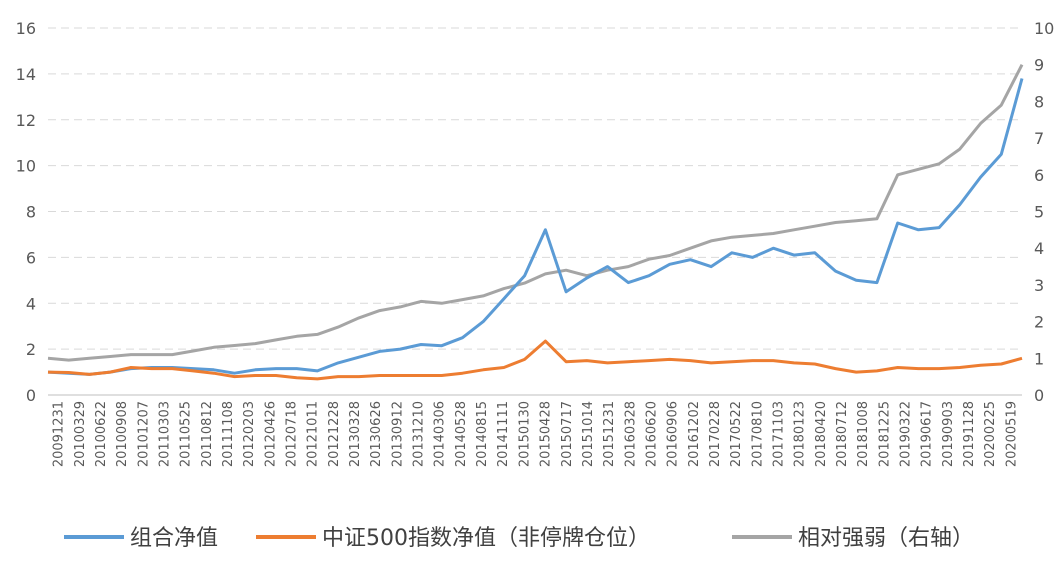  What do you see at coordinates (1039, 138) in the screenshot?
I see `y-right-tick-label: 7` at bounding box center [1039, 138].